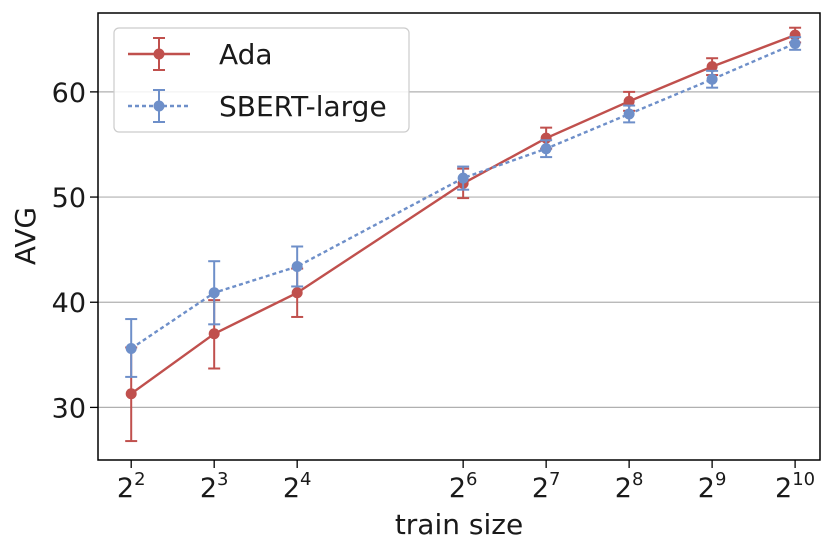  I want to click on y-axis-title: AVG, so click(25, 236).